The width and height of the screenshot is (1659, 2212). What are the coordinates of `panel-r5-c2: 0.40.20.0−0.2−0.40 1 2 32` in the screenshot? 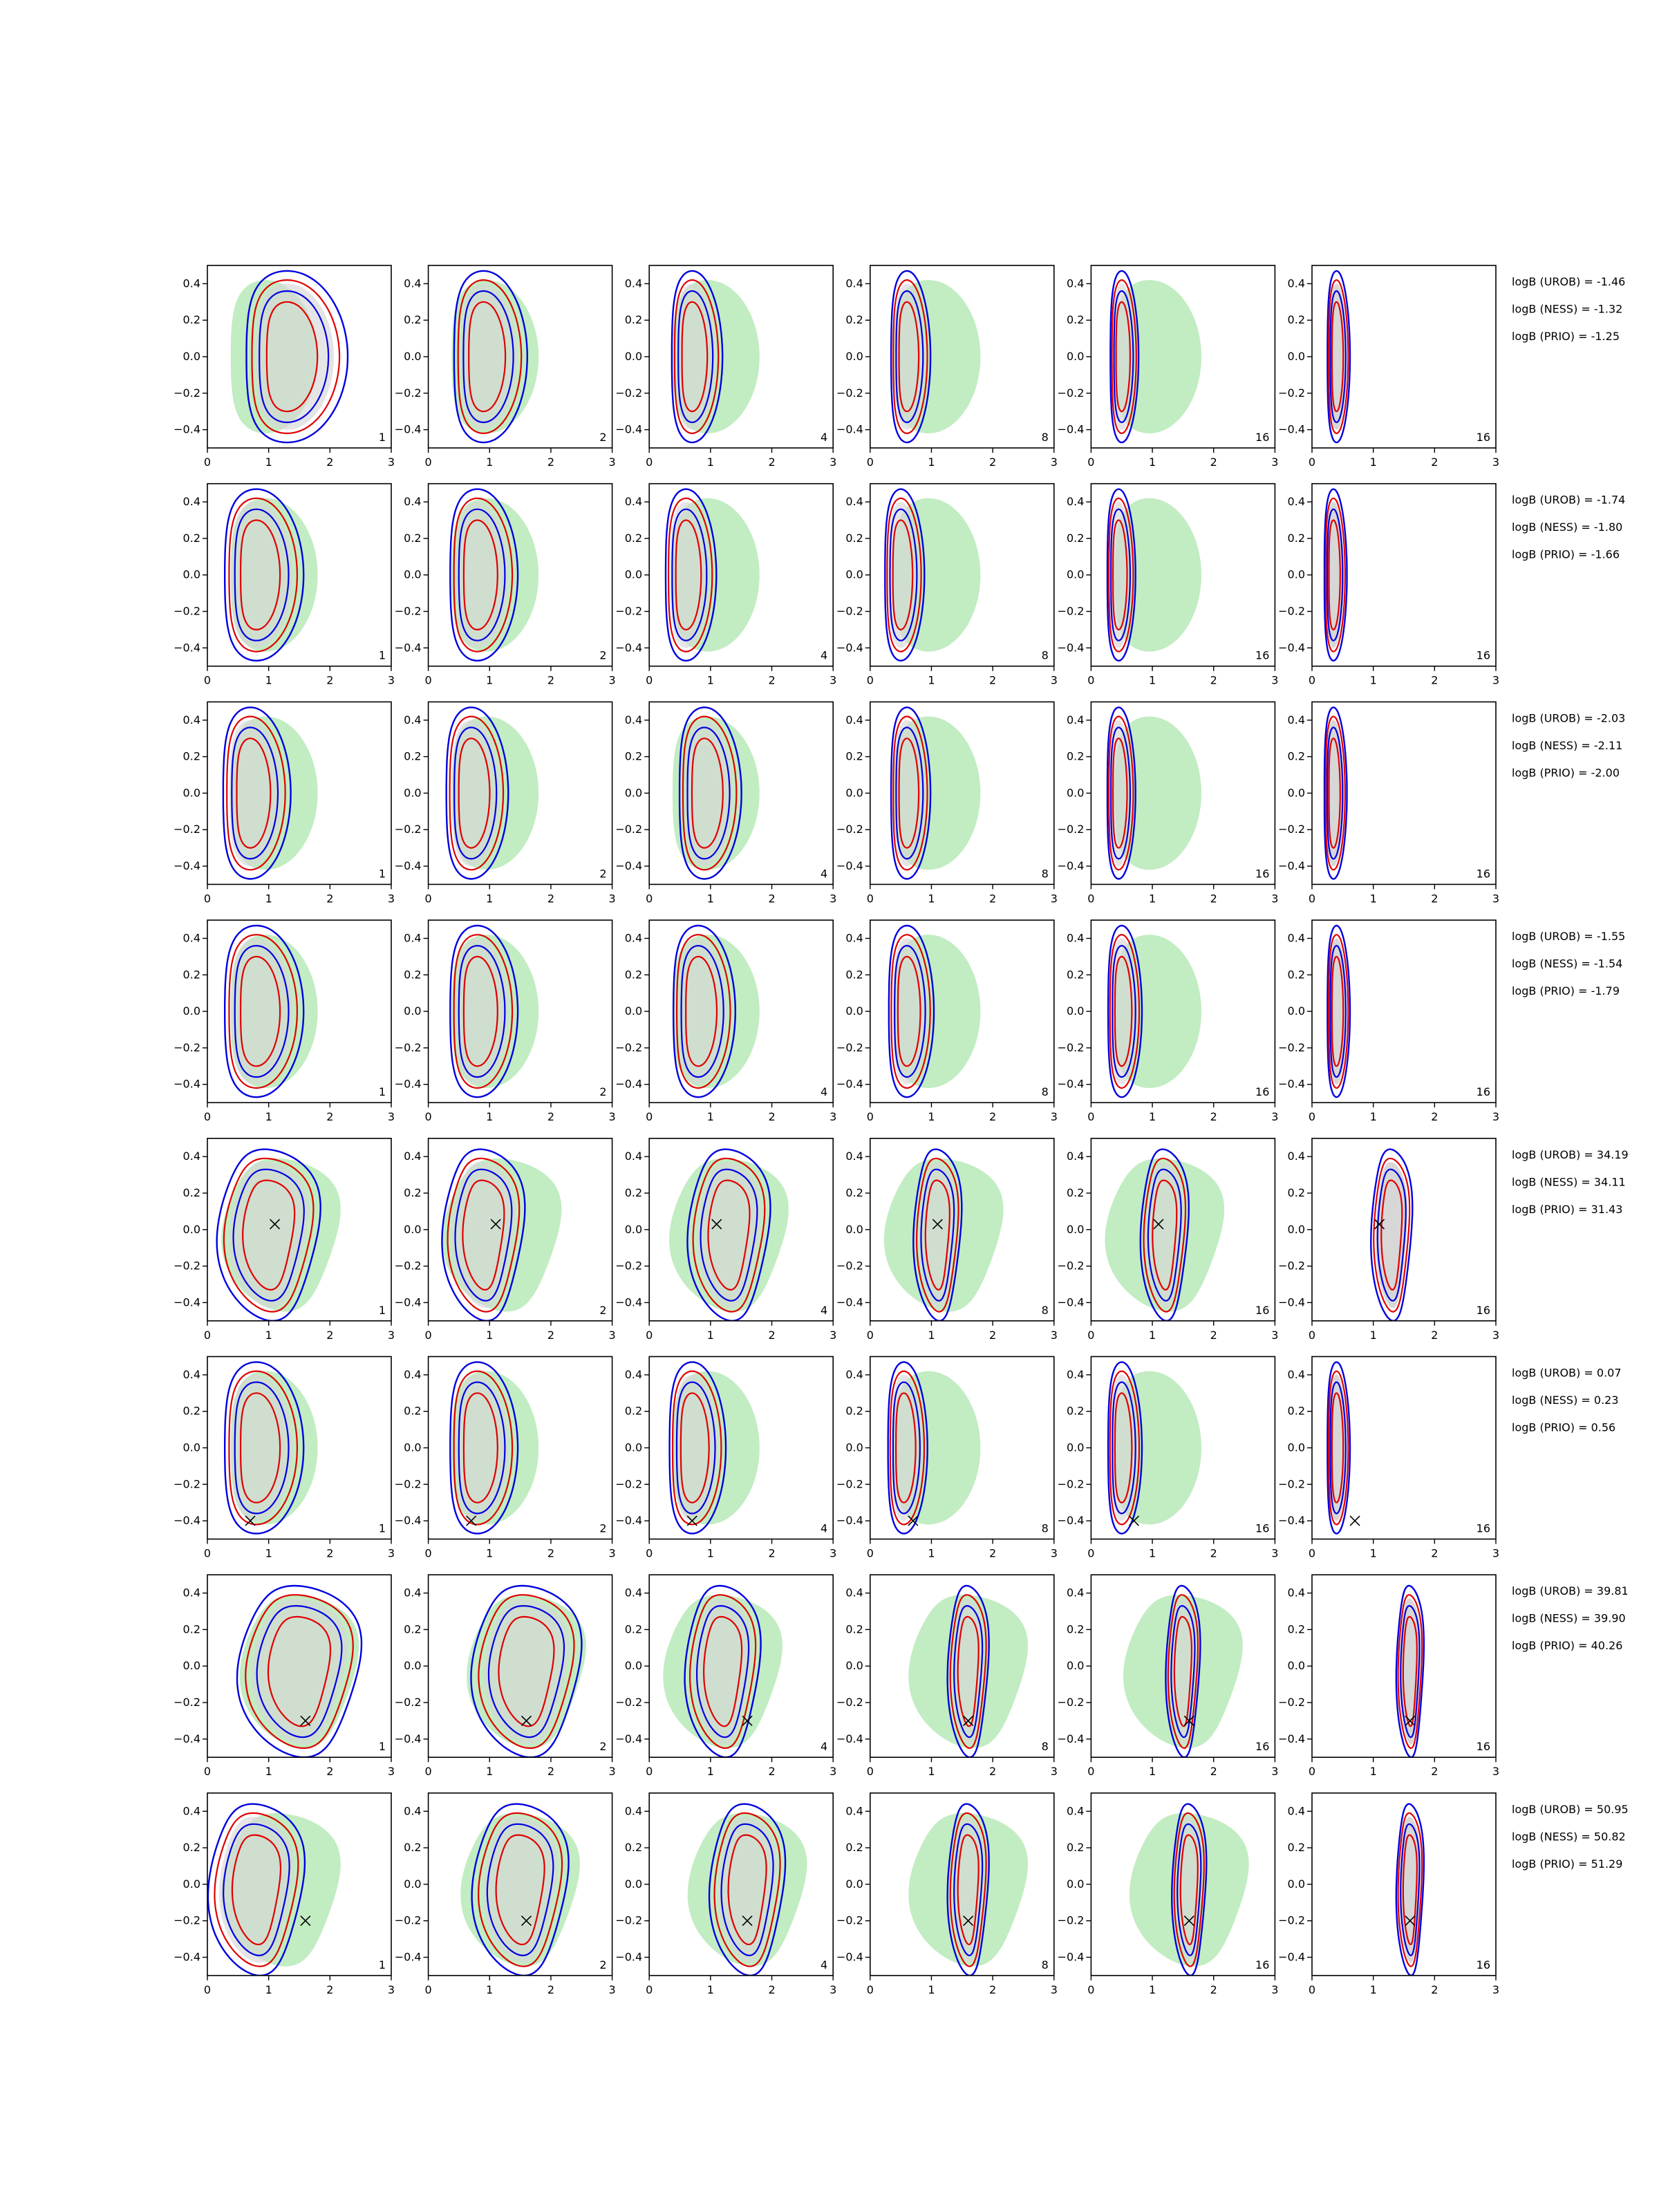 It's located at (506, 1240).